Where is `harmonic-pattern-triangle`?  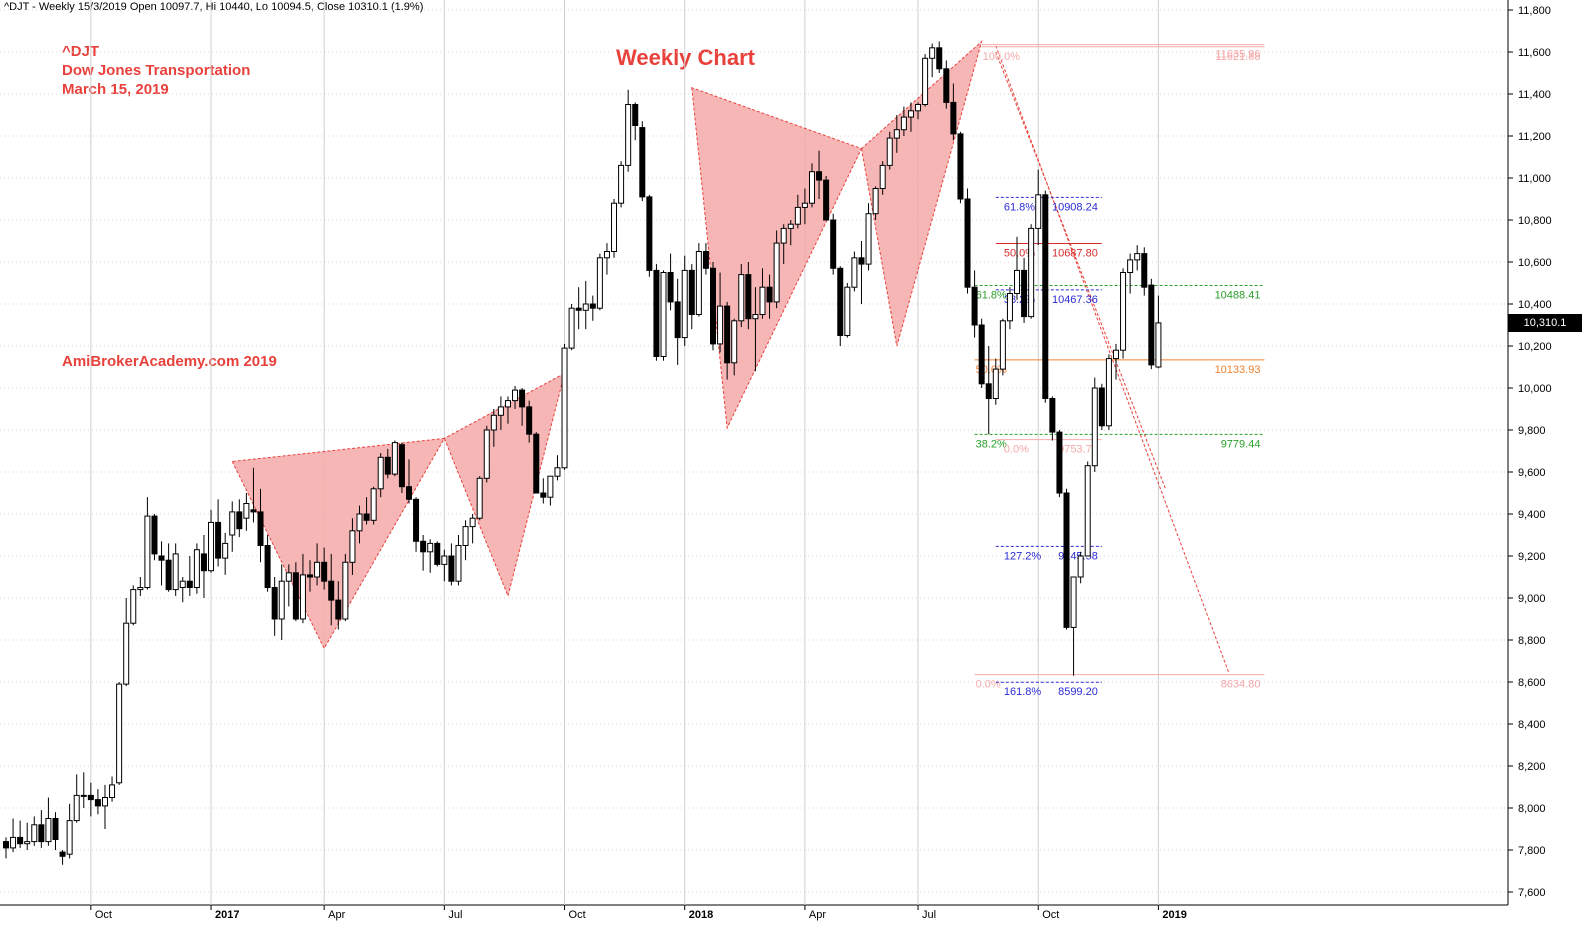
harmonic-pattern-triangle is located at coordinates (921, 193).